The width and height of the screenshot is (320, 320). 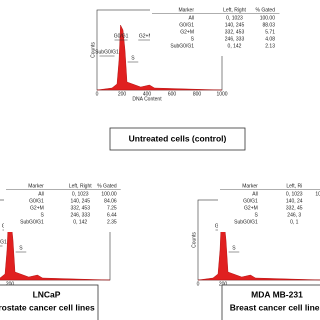 What do you see at coordinates (172, 94) in the screenshot?
I see `x-tick-label: 600` at bounding box center [172, 94].